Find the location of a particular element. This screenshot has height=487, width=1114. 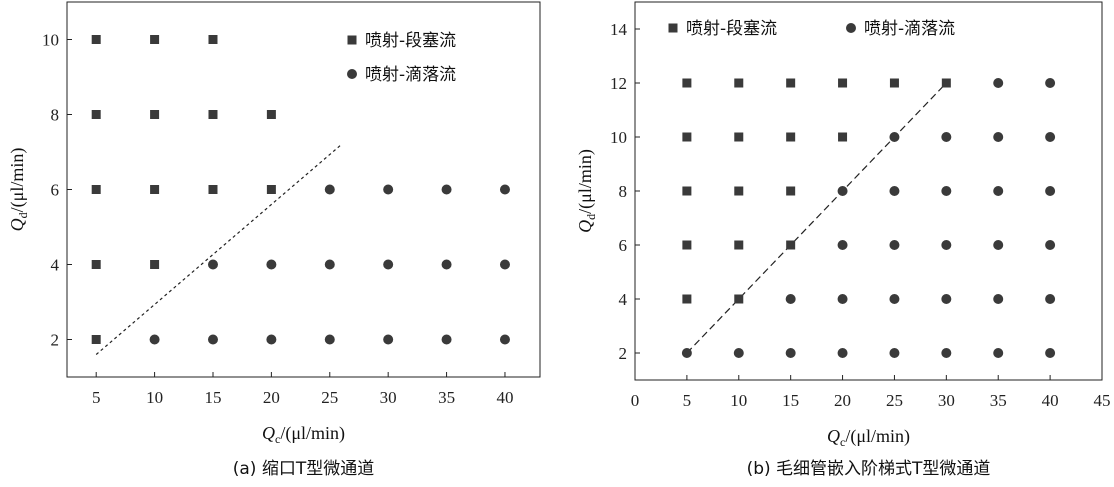

y-tick-label: 14 is located at coordinates (619, 29).